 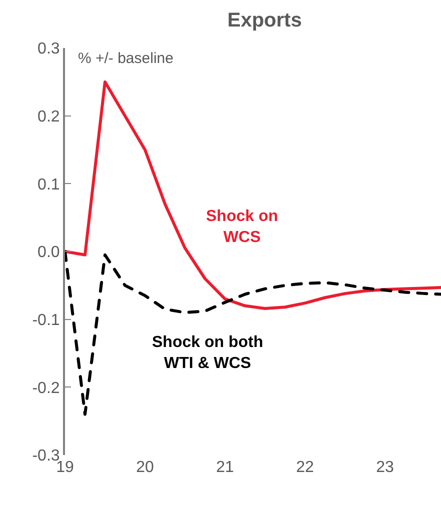 What do you see at coordinates (385, 467) in the screenshot?
I see `x-tick-label: 23` at bounding box center [385, 467].